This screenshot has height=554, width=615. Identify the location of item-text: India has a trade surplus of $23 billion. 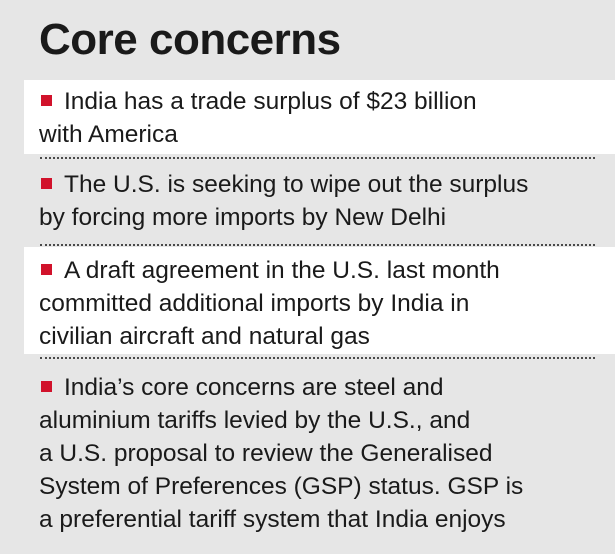
(270, 101).